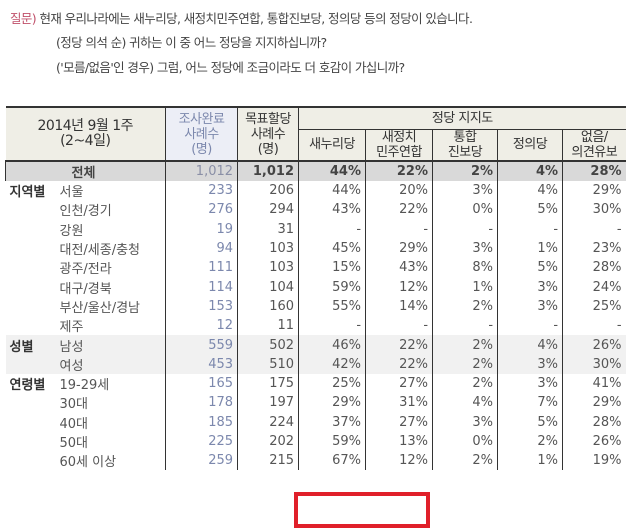 Image resolution: width=640 pixels, height=530 pixels. Describe the element at coordinates (316, 383) in the screenshot. I see `table-row: 연령별 19-29세 165 175 25% 27% 2% 3% 41%` at that location.